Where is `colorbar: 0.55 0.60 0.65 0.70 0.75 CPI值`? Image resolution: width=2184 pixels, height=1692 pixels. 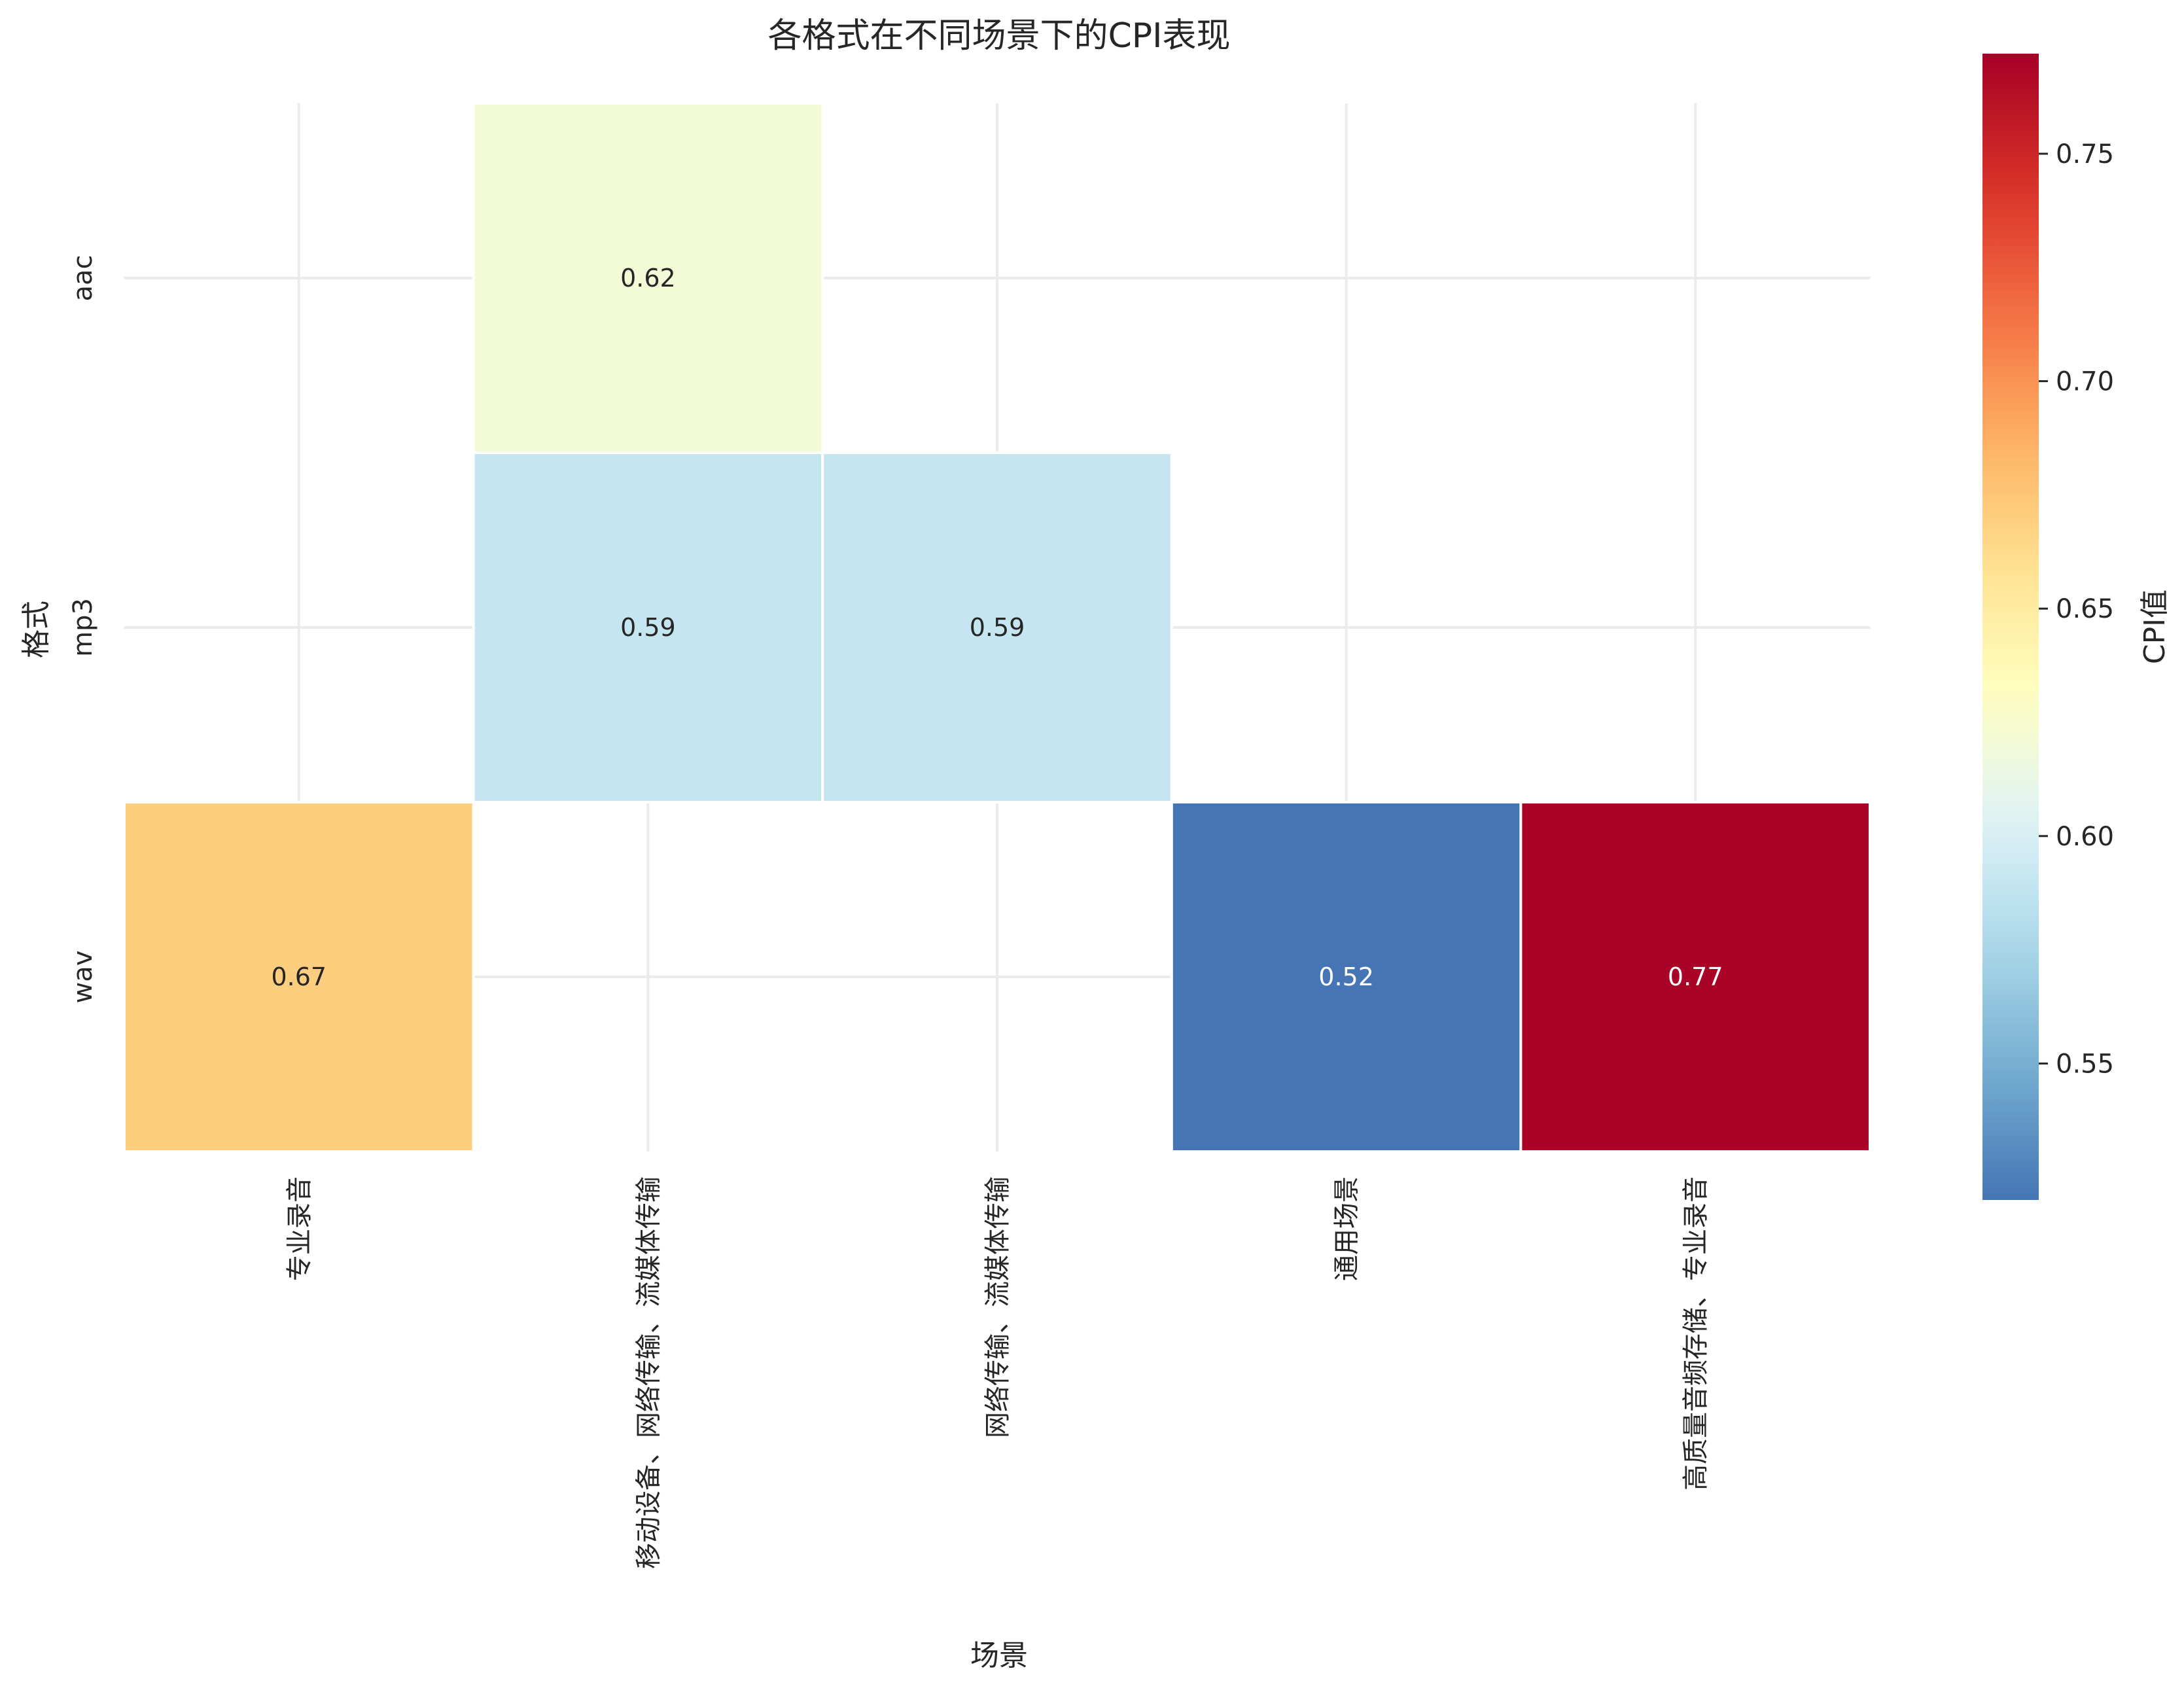 colorbar: 0.55 0.60 0.65 0.70 0.75 CPI值 is located at coordinates (2077, 627).